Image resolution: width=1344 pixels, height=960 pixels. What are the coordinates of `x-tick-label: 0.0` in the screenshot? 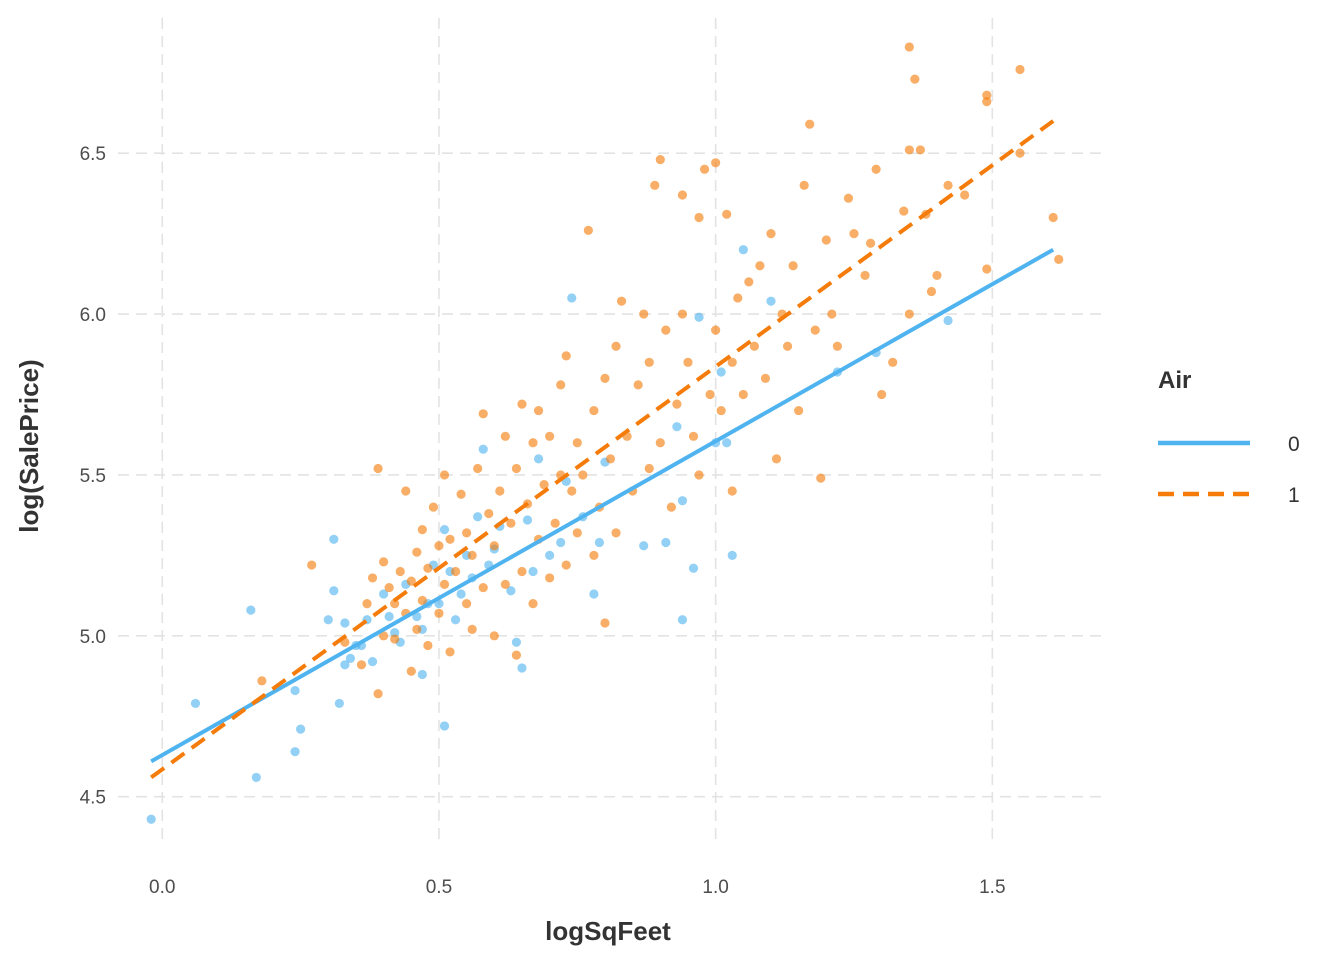 It's located at (162, 887).